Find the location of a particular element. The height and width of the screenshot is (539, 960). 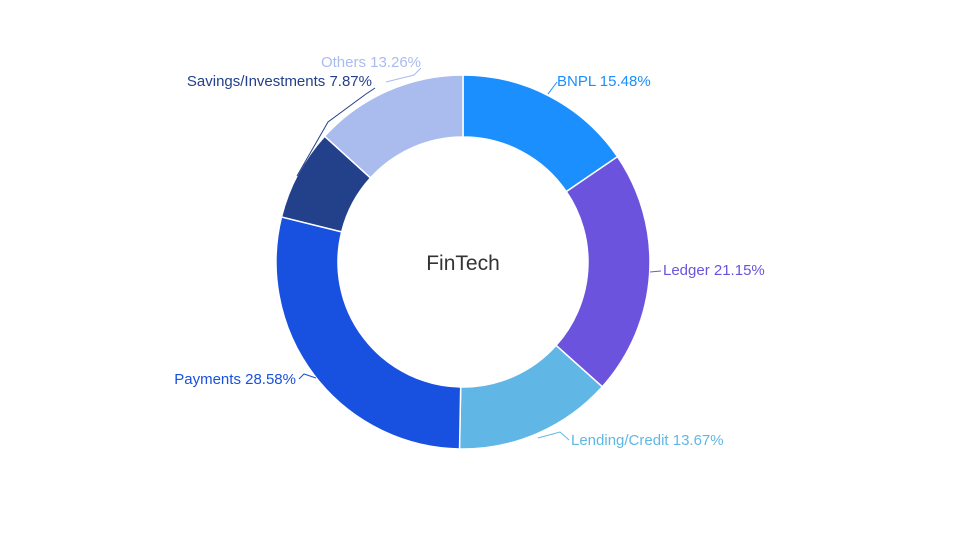

label-bnpl: BNPL 15.48% is located at coordinates (604, 81).